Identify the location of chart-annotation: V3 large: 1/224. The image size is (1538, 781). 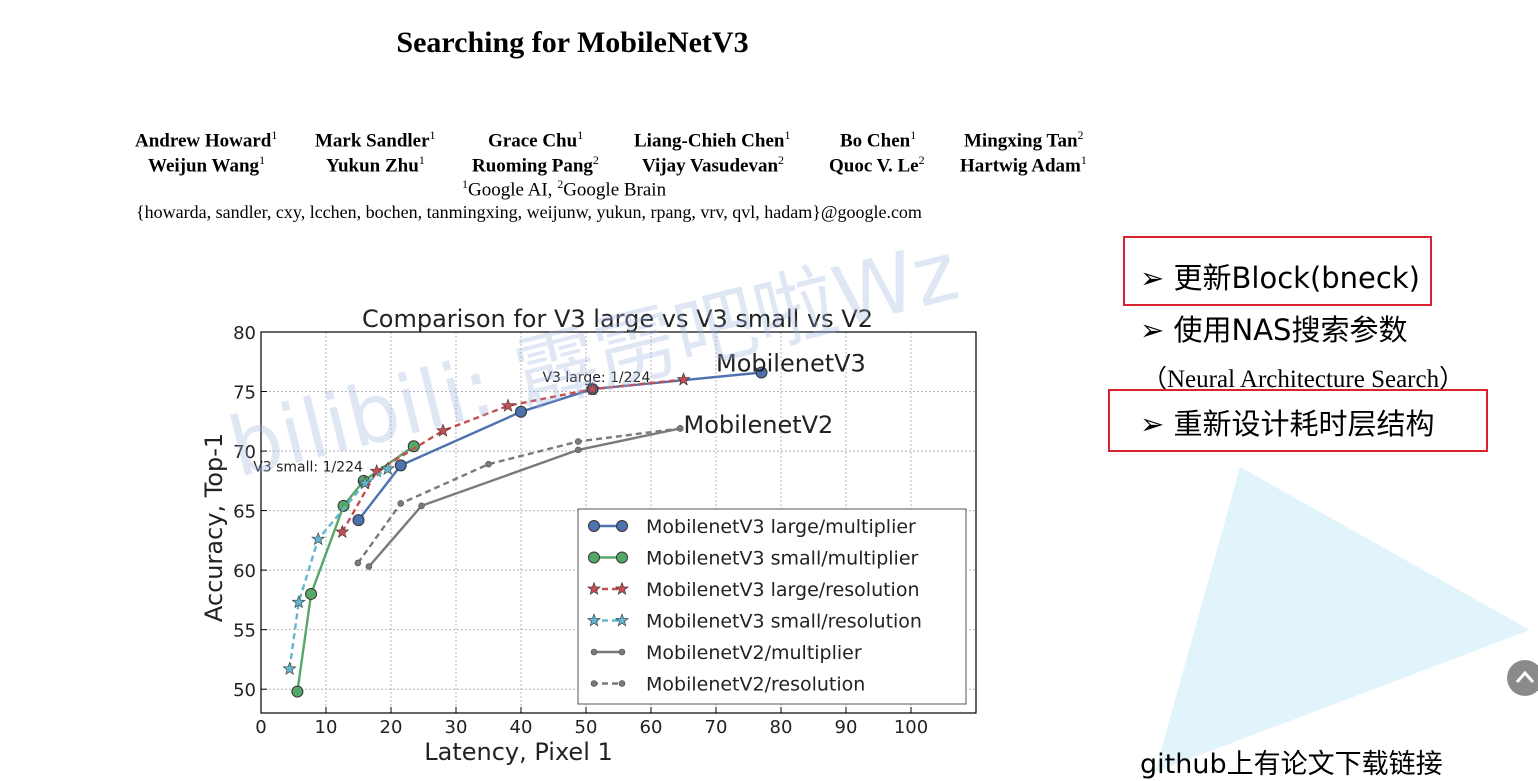
(596, 378).